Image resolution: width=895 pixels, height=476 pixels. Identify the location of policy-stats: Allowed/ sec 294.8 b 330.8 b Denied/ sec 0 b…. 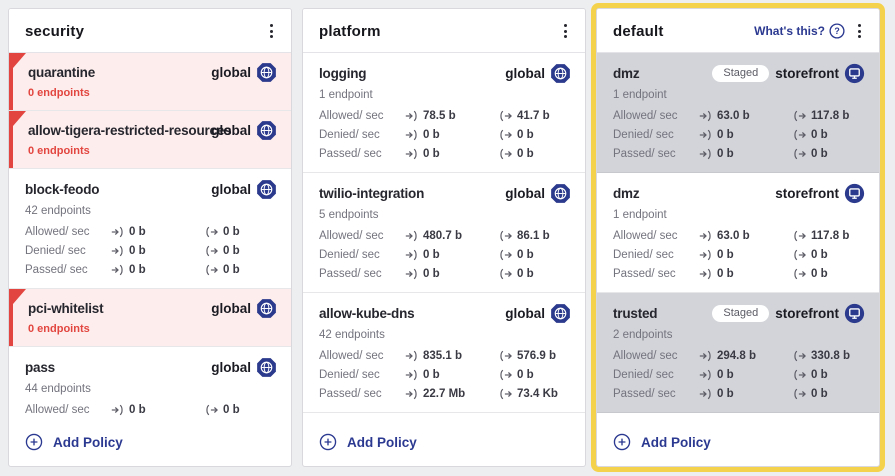
(739, 375).